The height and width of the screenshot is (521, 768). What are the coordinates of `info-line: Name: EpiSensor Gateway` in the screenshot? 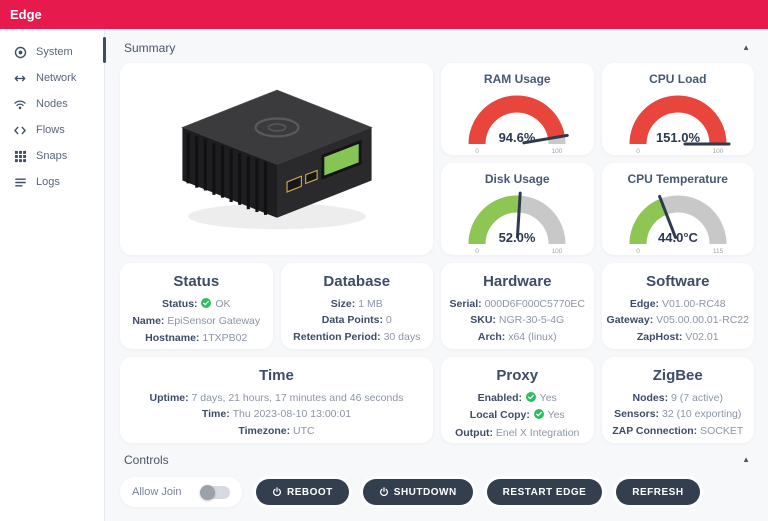 It's located at (196, 321).